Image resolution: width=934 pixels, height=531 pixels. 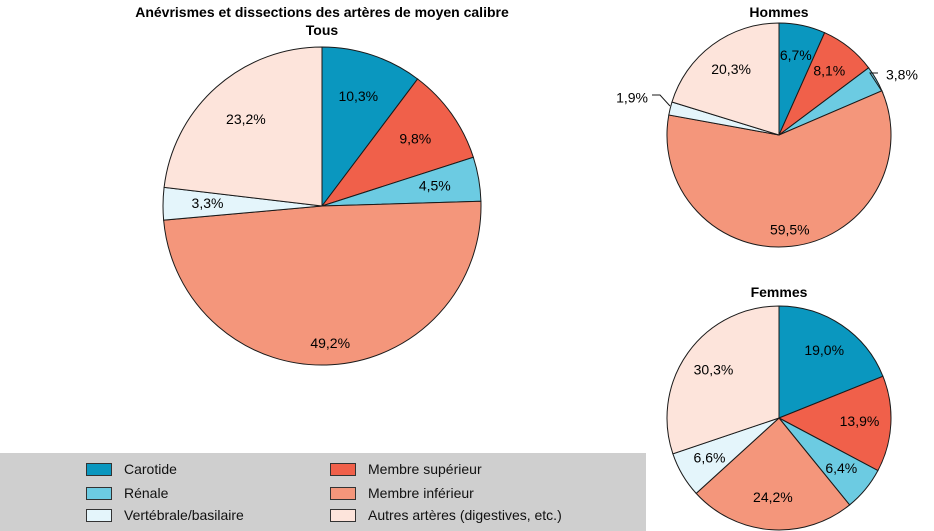 I want to click on legend-swatch-vertebrale, so click(x=99, y=515).